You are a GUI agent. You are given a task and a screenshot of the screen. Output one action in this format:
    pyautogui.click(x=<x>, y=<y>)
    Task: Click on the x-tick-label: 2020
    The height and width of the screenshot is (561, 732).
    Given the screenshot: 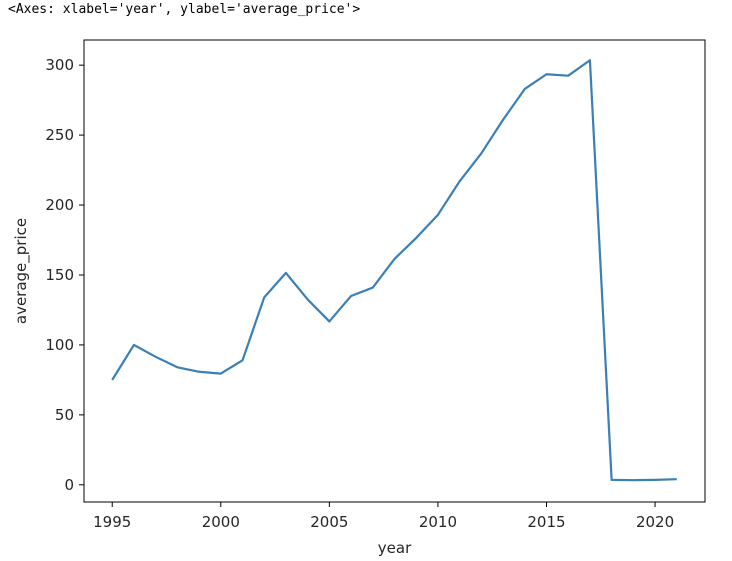 What is the action you would take?
    pyautogui.click(x=655, y=522)
    